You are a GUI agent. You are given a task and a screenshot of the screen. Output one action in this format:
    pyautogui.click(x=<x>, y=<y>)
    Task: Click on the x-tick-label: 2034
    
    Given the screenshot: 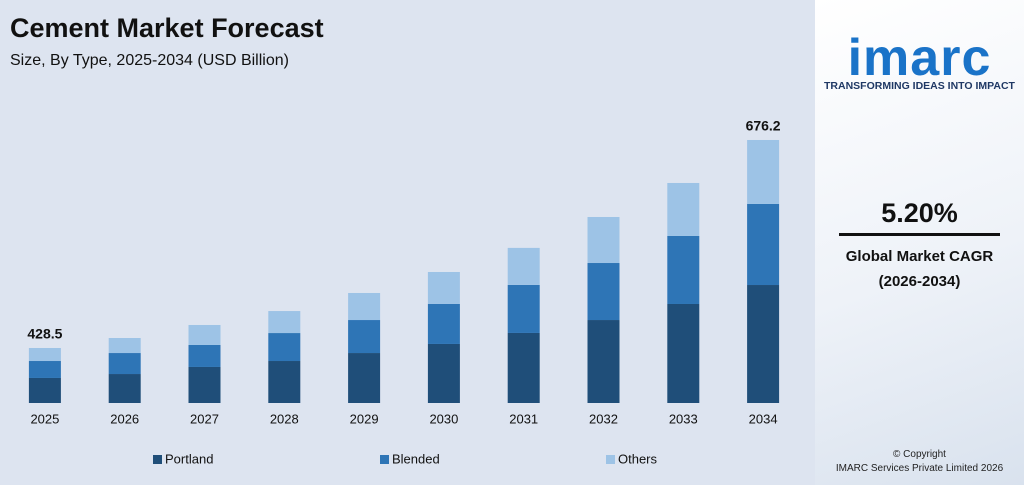 What is the action you would take?
    pyautogui.click(x=763, y=418)
    